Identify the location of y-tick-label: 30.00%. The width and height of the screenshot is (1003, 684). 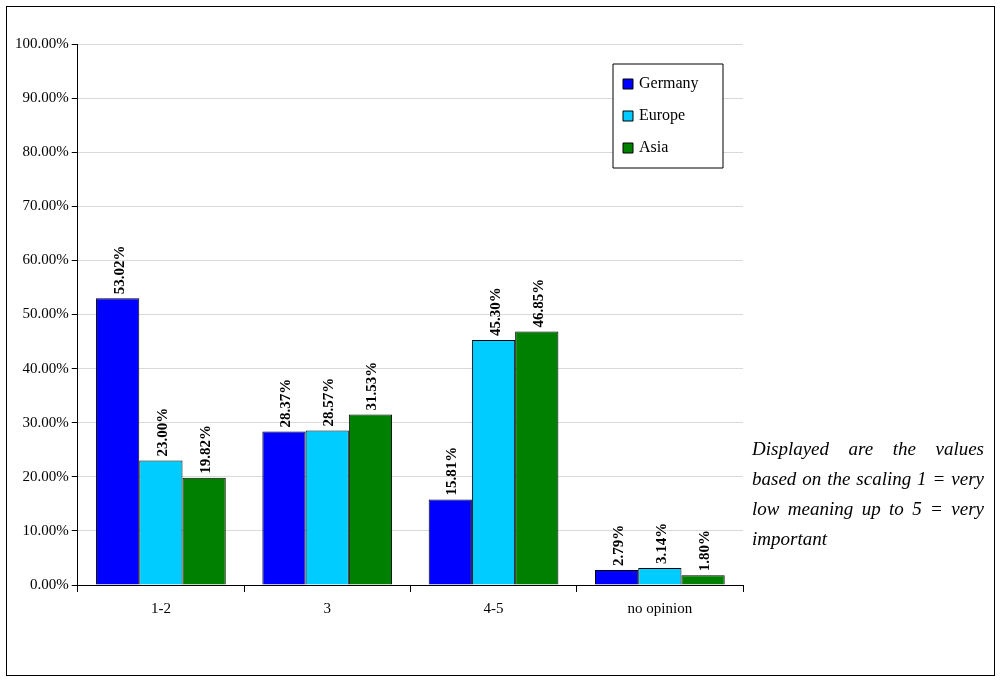
(45, 421).